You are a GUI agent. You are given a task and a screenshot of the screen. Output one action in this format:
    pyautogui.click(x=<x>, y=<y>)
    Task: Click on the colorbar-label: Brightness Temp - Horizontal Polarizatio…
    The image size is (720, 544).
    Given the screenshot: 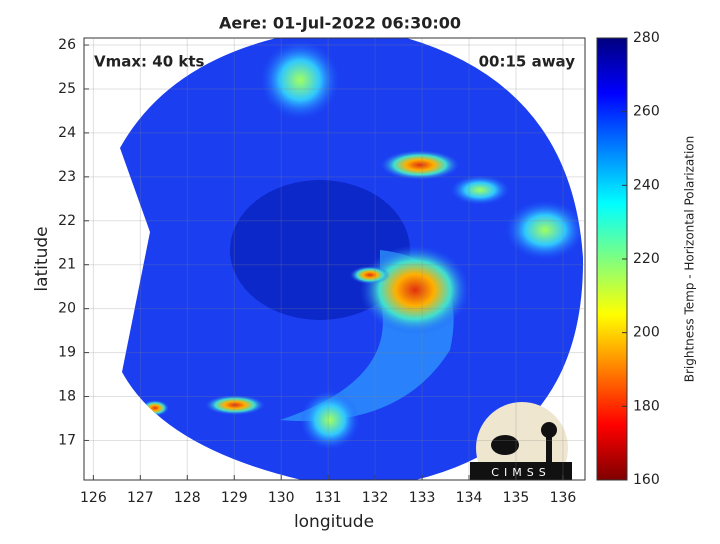 What is the action you would take?
    pyautogui.click(x=690, y=259)
    